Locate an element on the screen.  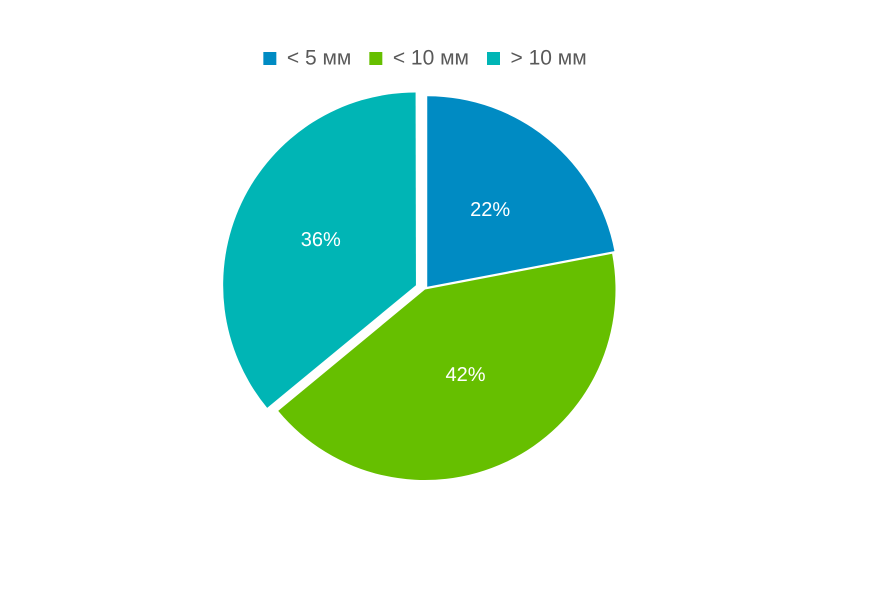
data-label: 36% is located at coordinates (320, 239).